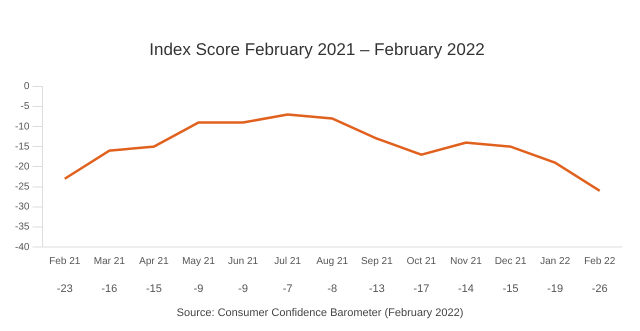 The height and width of the screenshot is (331, 640). What do you see at coordinates (199, 261) in the screenshot?
I see `x-tick-label: May 21` at bounding box center [199, 261].